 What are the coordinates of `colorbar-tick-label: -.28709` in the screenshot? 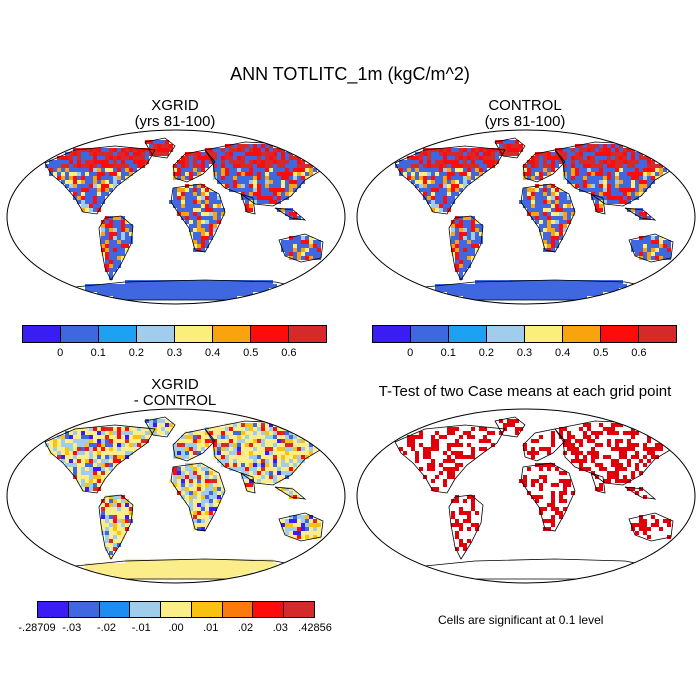 It's located at (37, 628).